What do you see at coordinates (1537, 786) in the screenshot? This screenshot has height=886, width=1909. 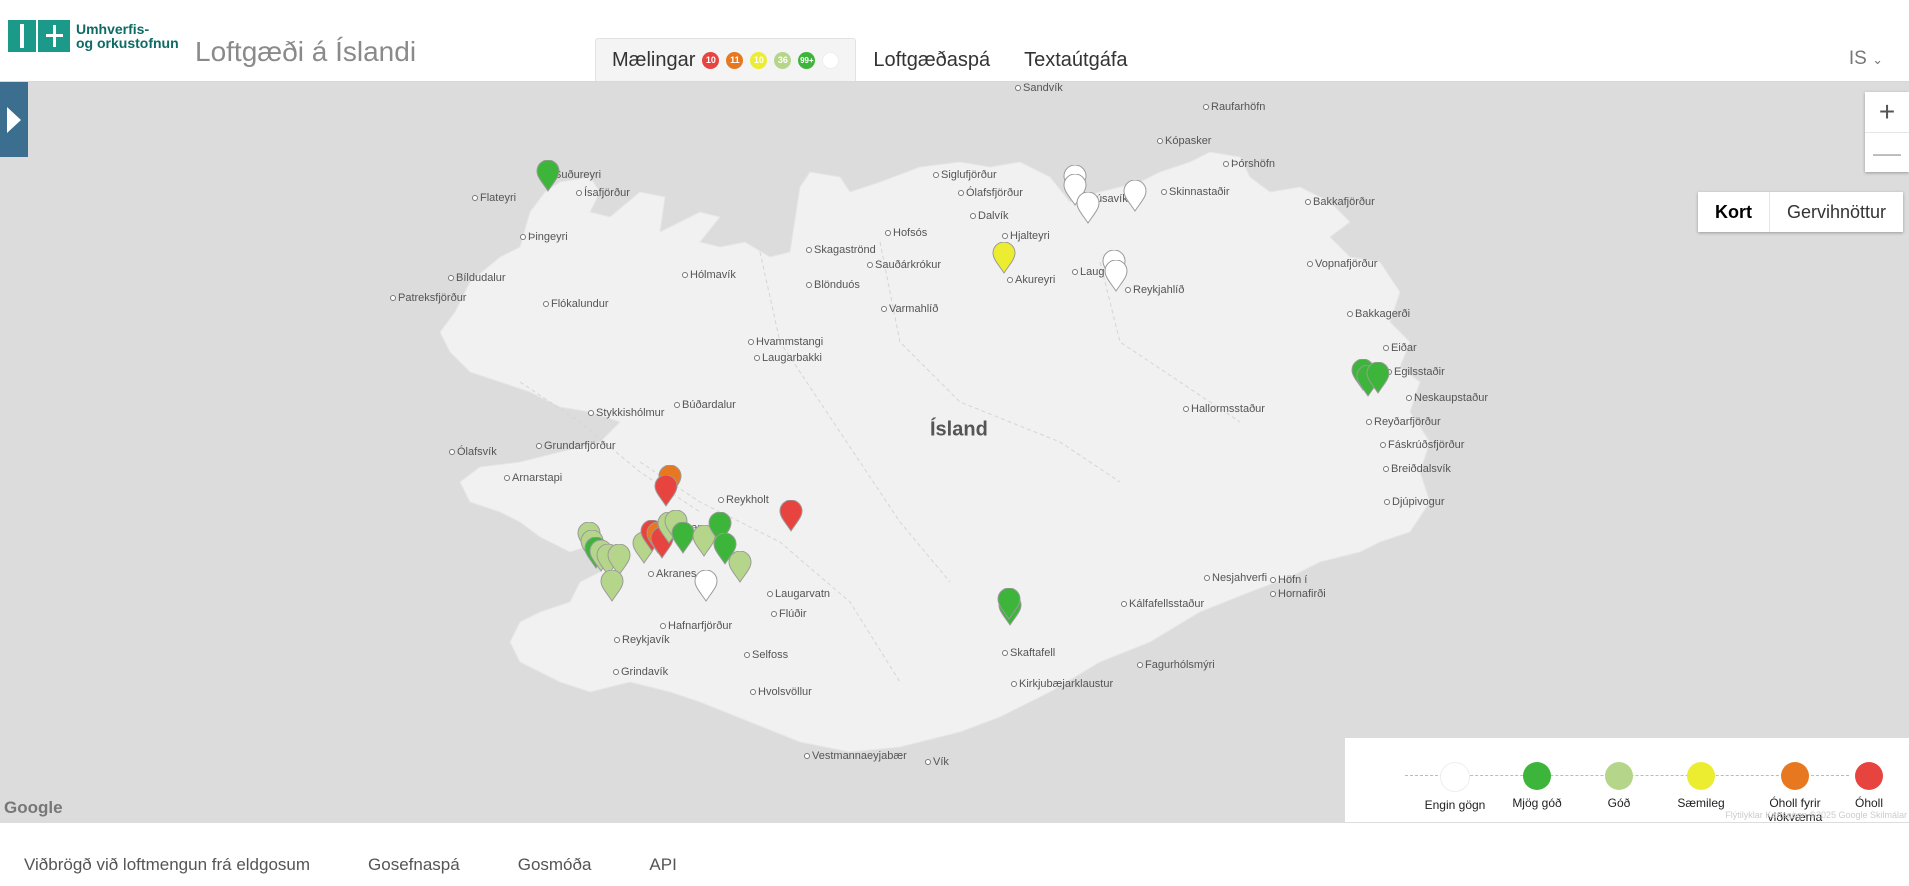 I see `legend-mjog-god: Mjög góð` at bounding box center [1537, 786].